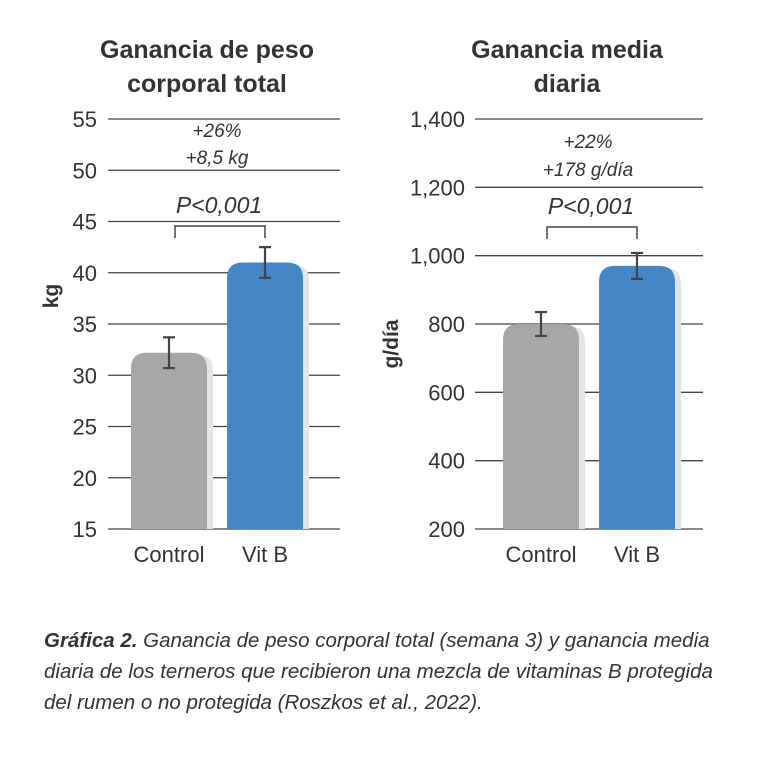  What do you see at coordinates (220, 231) in the screenshot?
I see `chart1-significance-bracket` at bounding box center [220, 231].